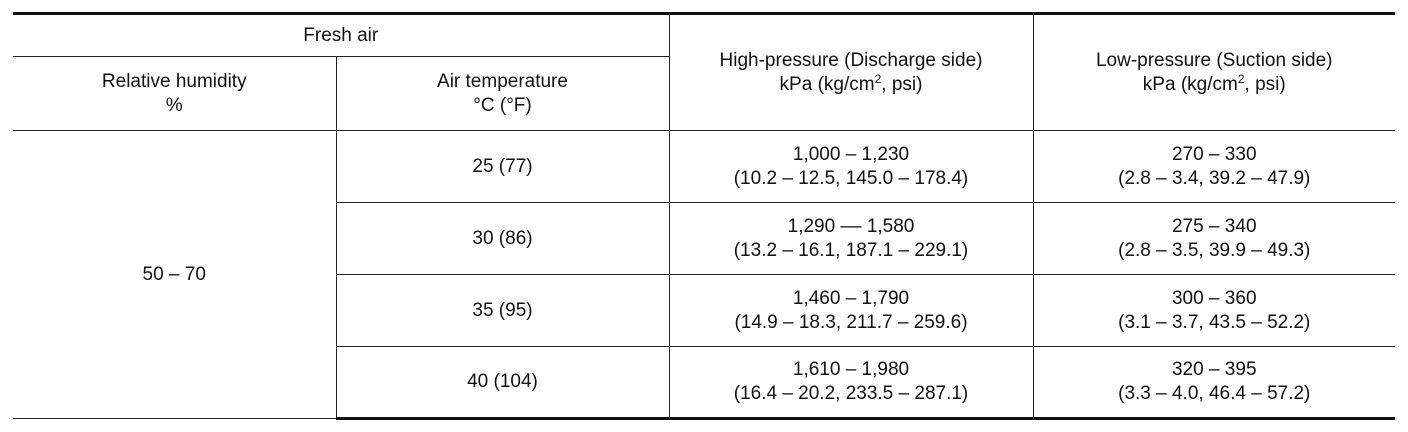 The height and width of the screenshot is (432, 1408). I want to click on low-pressure-cell: 275 – 340 (2.8 – 3.5, 39.9 – 49.3), so click(1213, 238).